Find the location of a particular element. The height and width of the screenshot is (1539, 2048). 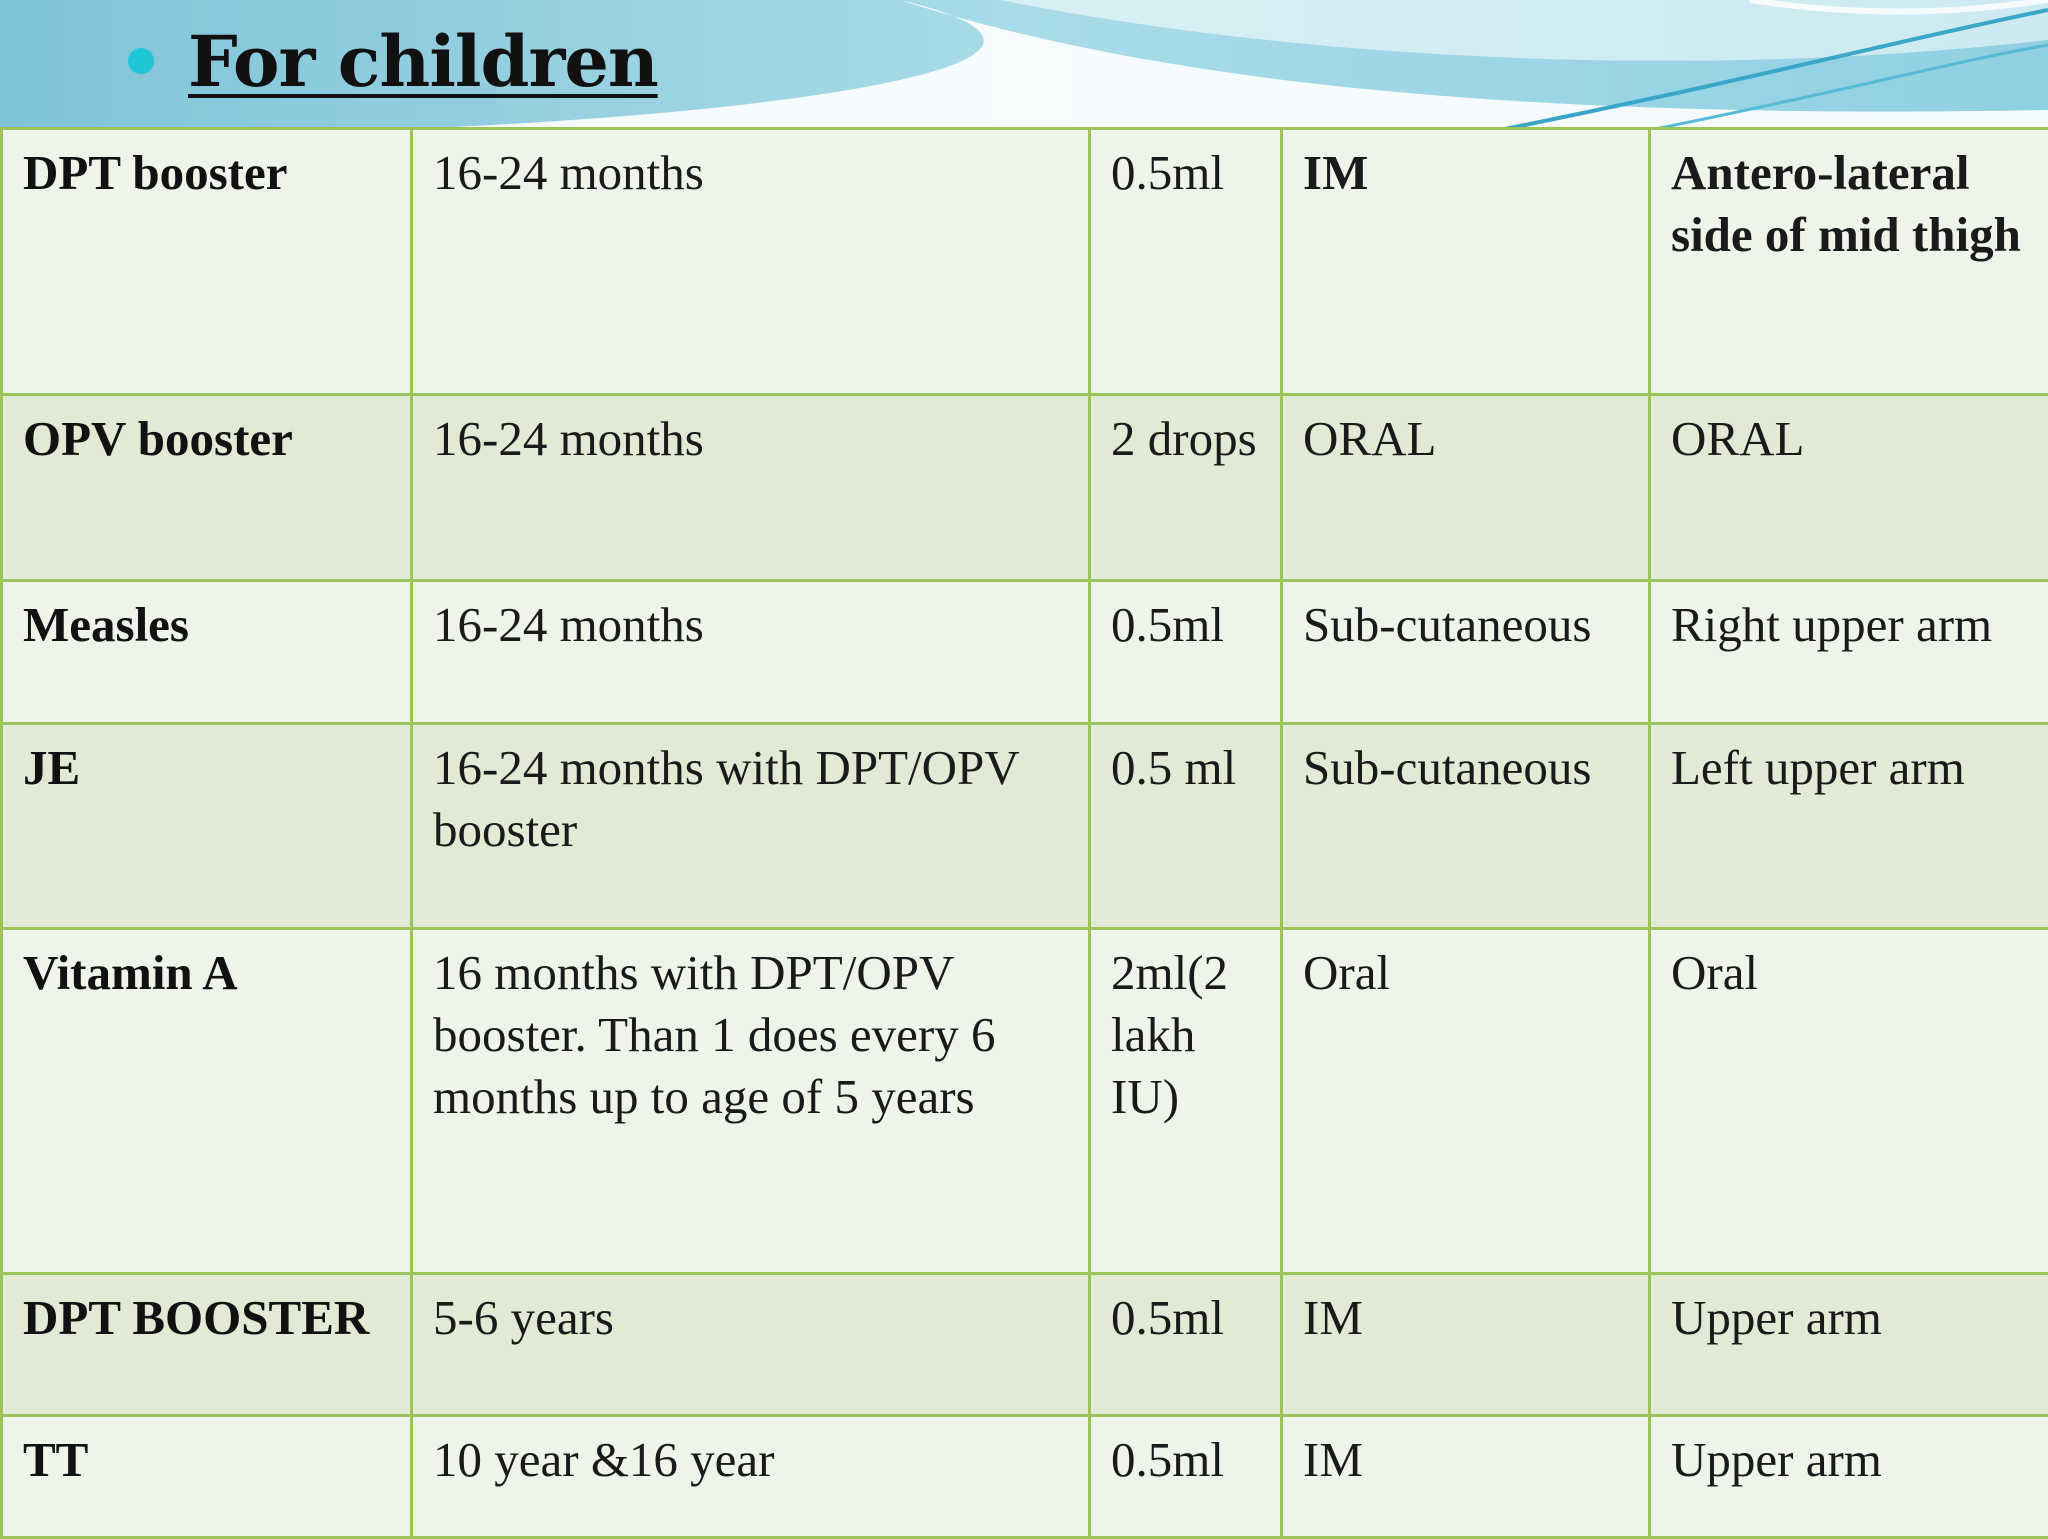

age-cell: 5-6 years is located at coordinates (751, 1345).